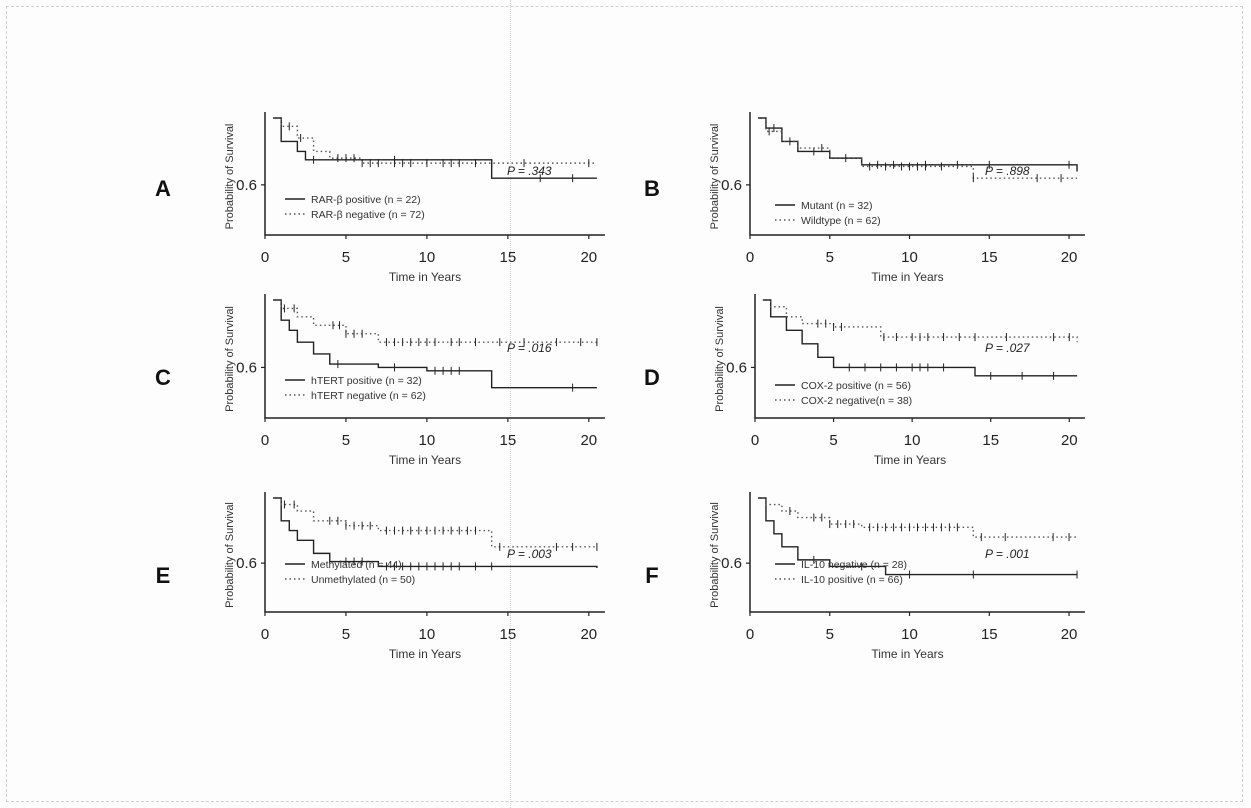 This screenshot has height=808, width=1251. I want to click on legend-label: IL-10 negative (n = 28), so click(854, 565).